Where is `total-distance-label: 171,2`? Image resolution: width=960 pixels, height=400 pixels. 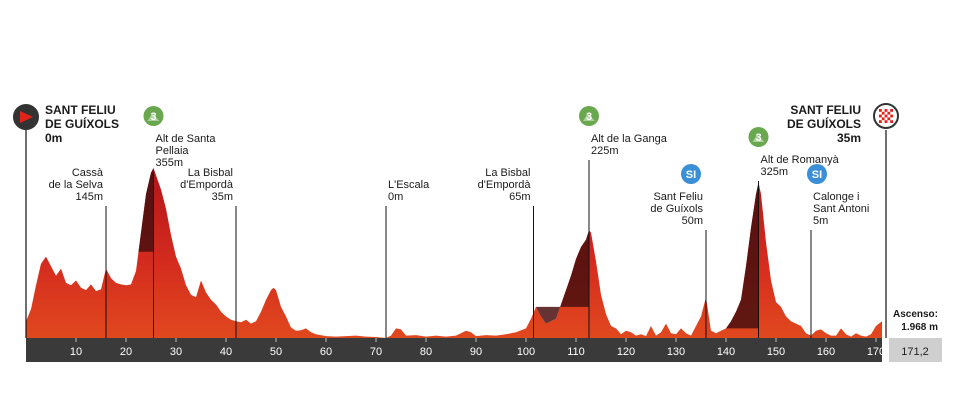 total-distance-label: 171,2 is located at coordinates (915, 352).